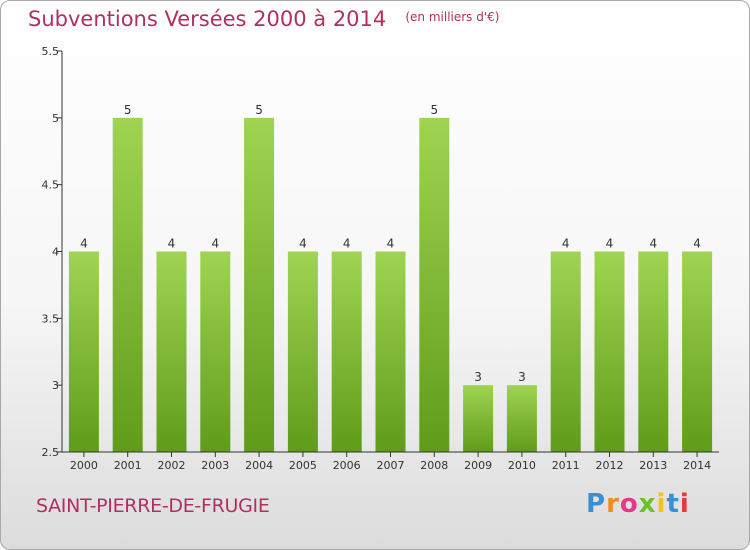  What do you see at coordinates (303, 465) in the screenshot?
I see `x-tick-label: 2005` at bounding box center [303, 465].